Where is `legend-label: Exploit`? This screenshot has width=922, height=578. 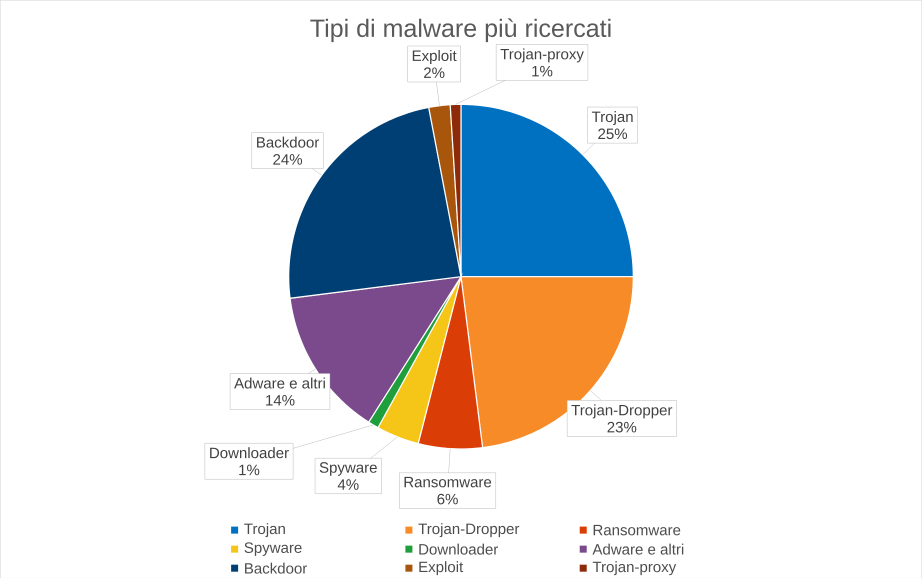
legend-label: Exploit is located at coordinates (441, 567).